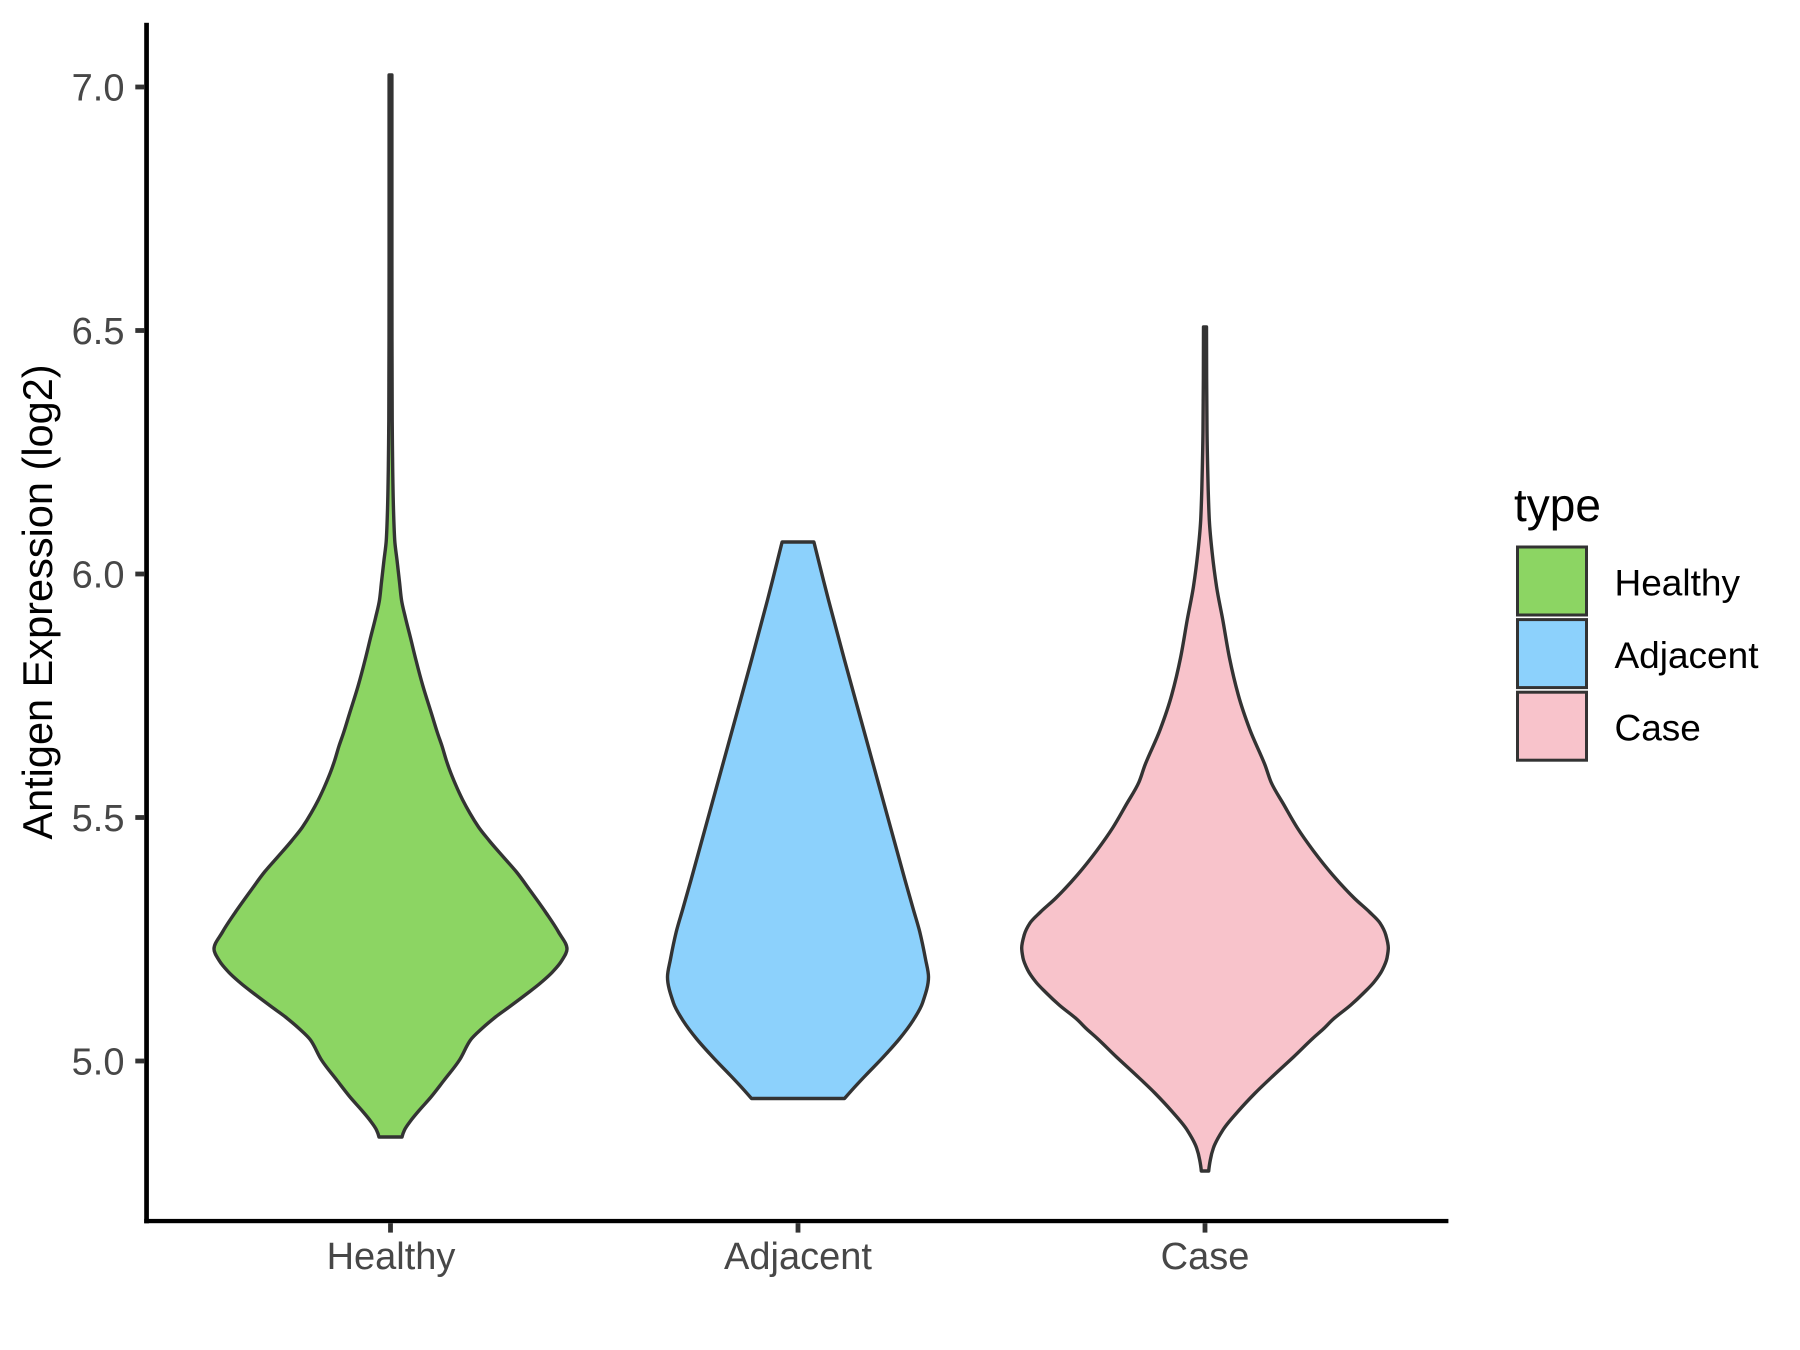 This screenshot has width=1800, height=1350. I want to click on svg-text: 6.0, so click(98, 576).